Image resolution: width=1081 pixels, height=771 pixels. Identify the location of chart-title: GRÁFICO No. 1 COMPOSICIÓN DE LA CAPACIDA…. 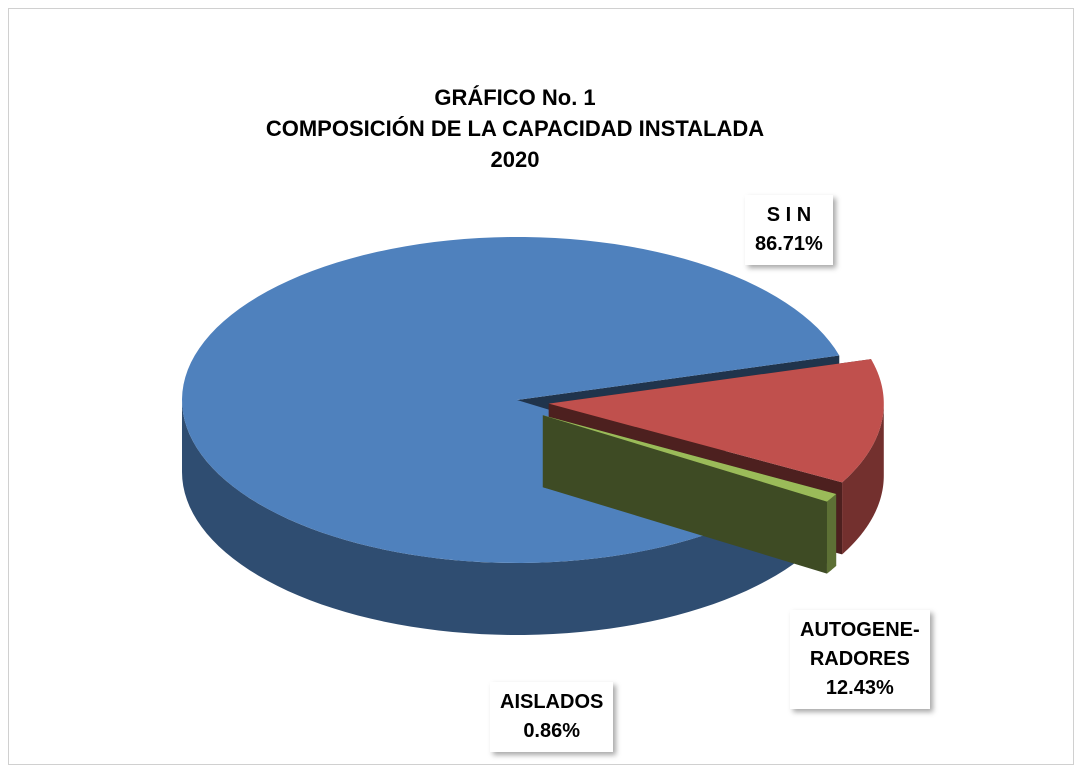
(515, 128).